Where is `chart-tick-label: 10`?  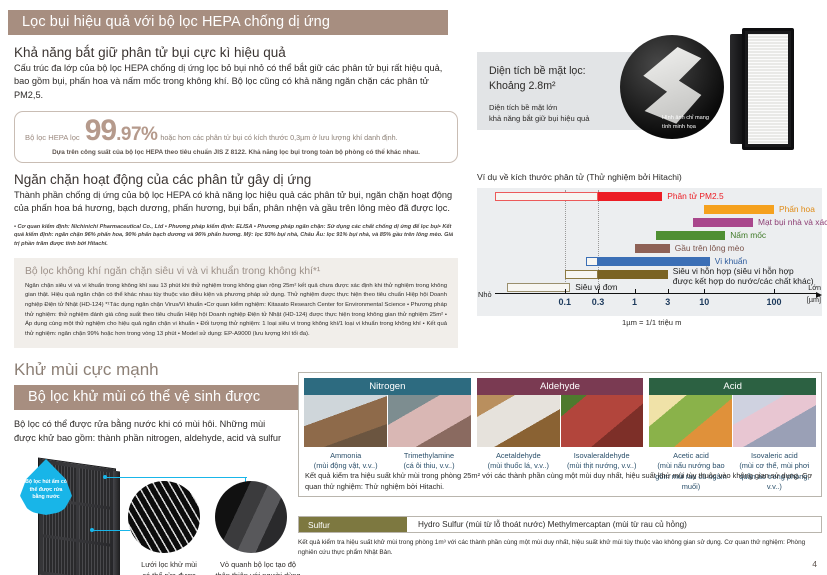
chart-tick-label: 10 is located at coordinates (704, 302).